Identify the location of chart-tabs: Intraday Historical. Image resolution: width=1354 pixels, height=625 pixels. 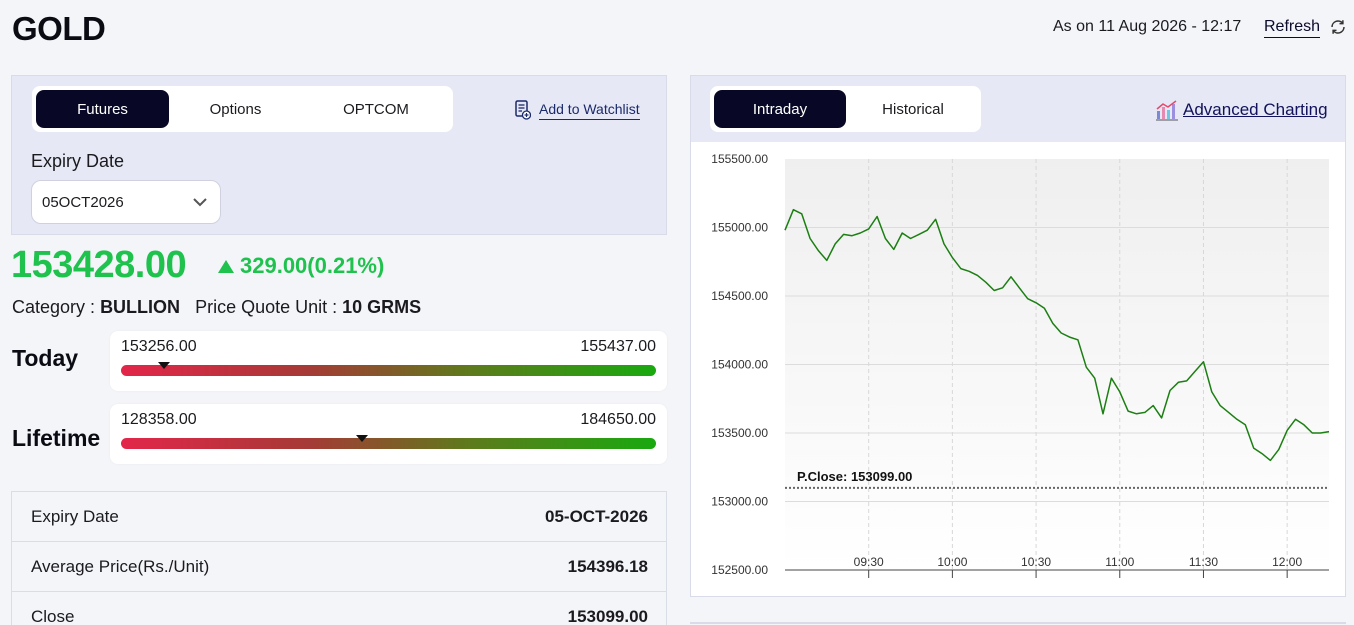
(845, 109).